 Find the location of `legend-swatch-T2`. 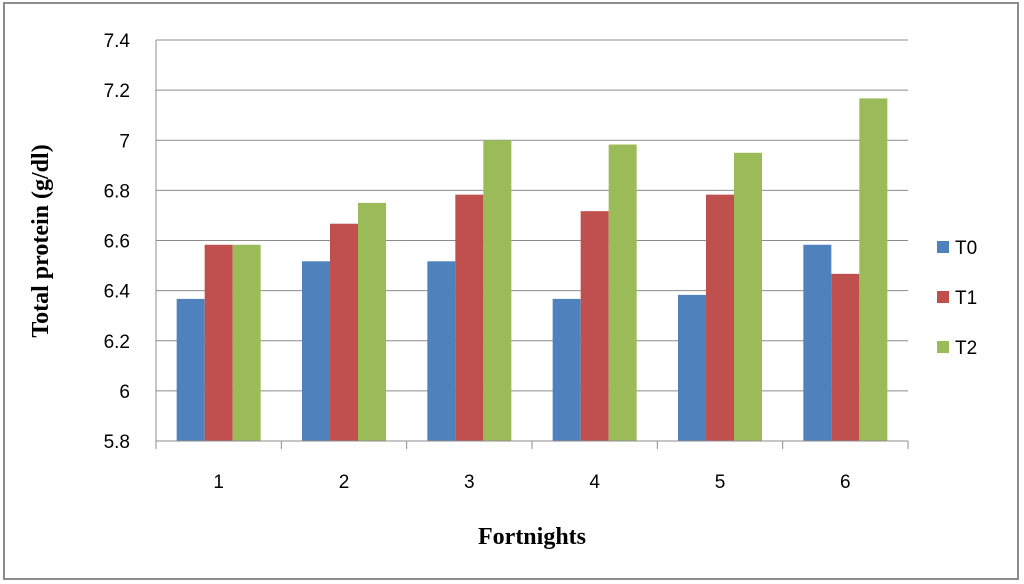

legend-swatch-T2 is located at coordinates (943, 347).